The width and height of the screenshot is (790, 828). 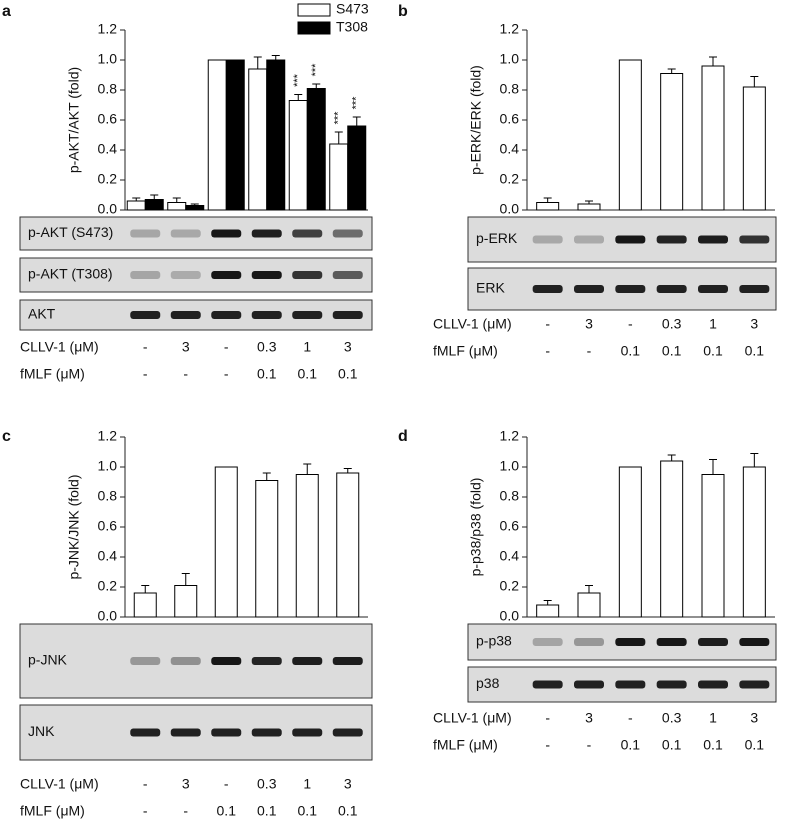 I want to click on blot-label: AKT, so click(x=42, y=314).